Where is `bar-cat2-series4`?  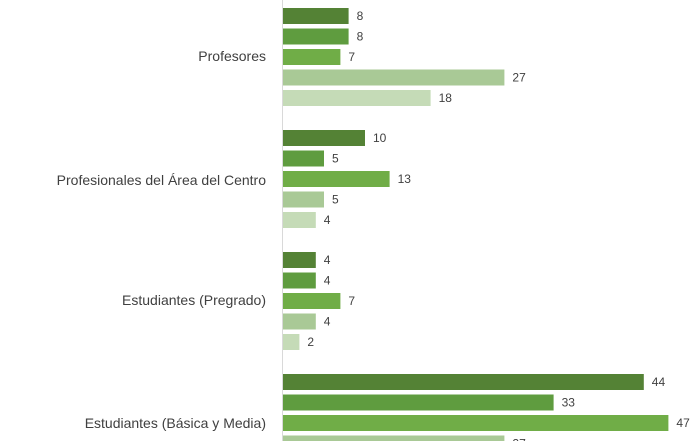 bar-cat2-series4 is located at coordinates (291, 342).